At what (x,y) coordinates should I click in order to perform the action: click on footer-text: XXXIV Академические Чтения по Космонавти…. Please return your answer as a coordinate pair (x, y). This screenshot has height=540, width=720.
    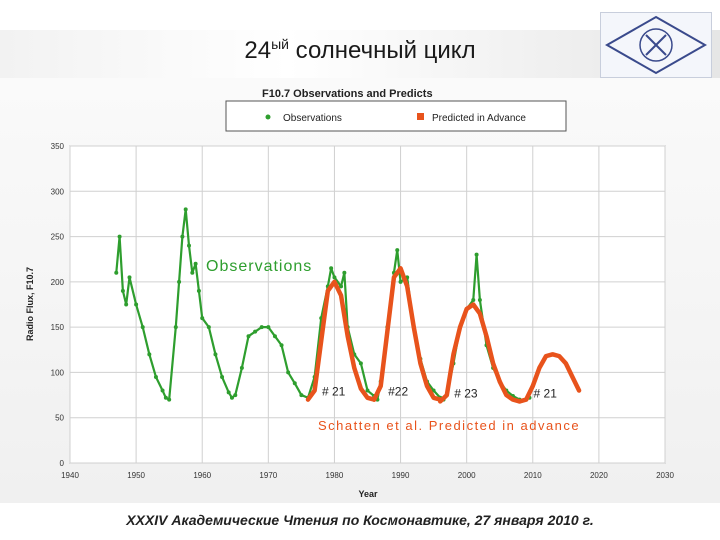
    Looking at the image, I should click on (360, 520).